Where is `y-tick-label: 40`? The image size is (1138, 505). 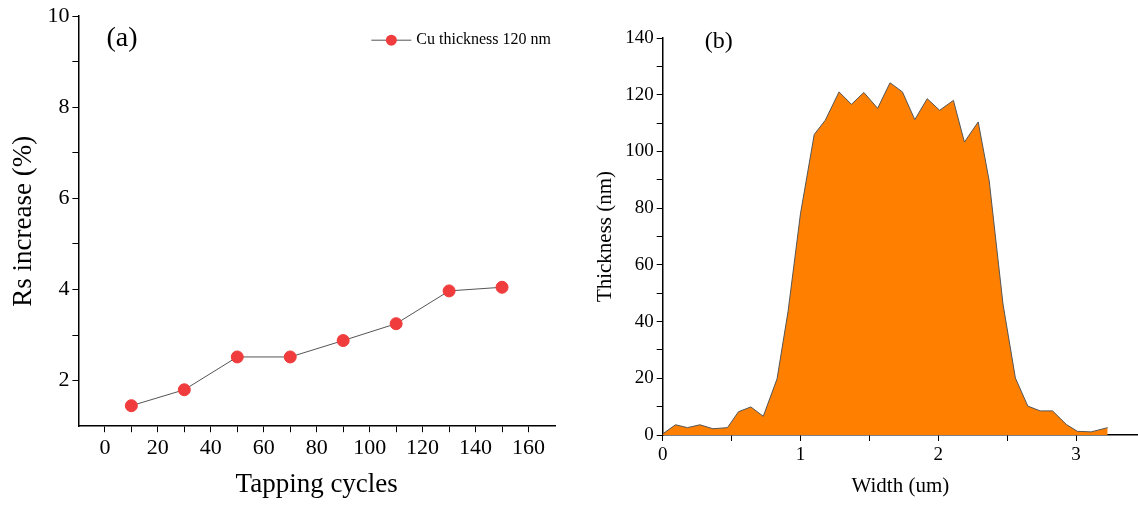 y-tick-label: 40 is located at coordinates (644, 320).